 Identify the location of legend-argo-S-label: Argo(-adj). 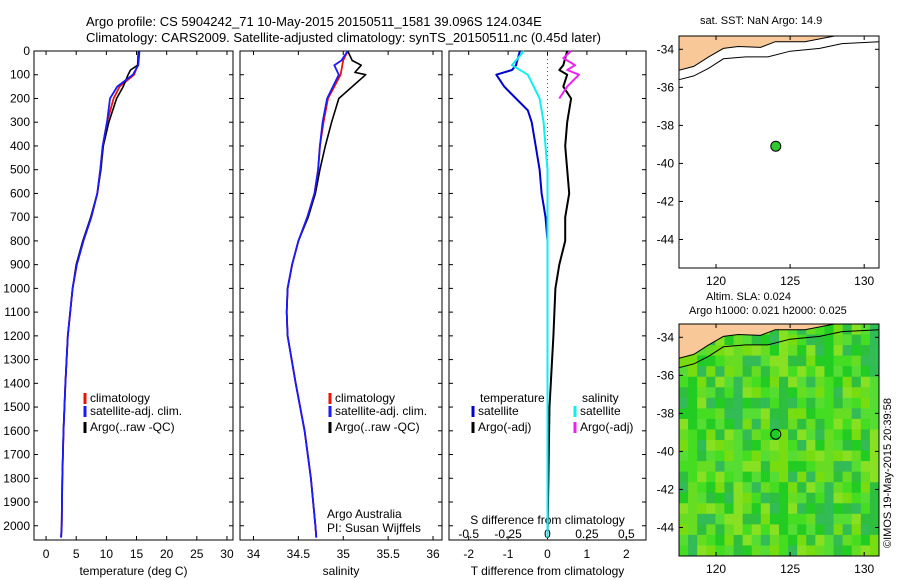
(606, 427).